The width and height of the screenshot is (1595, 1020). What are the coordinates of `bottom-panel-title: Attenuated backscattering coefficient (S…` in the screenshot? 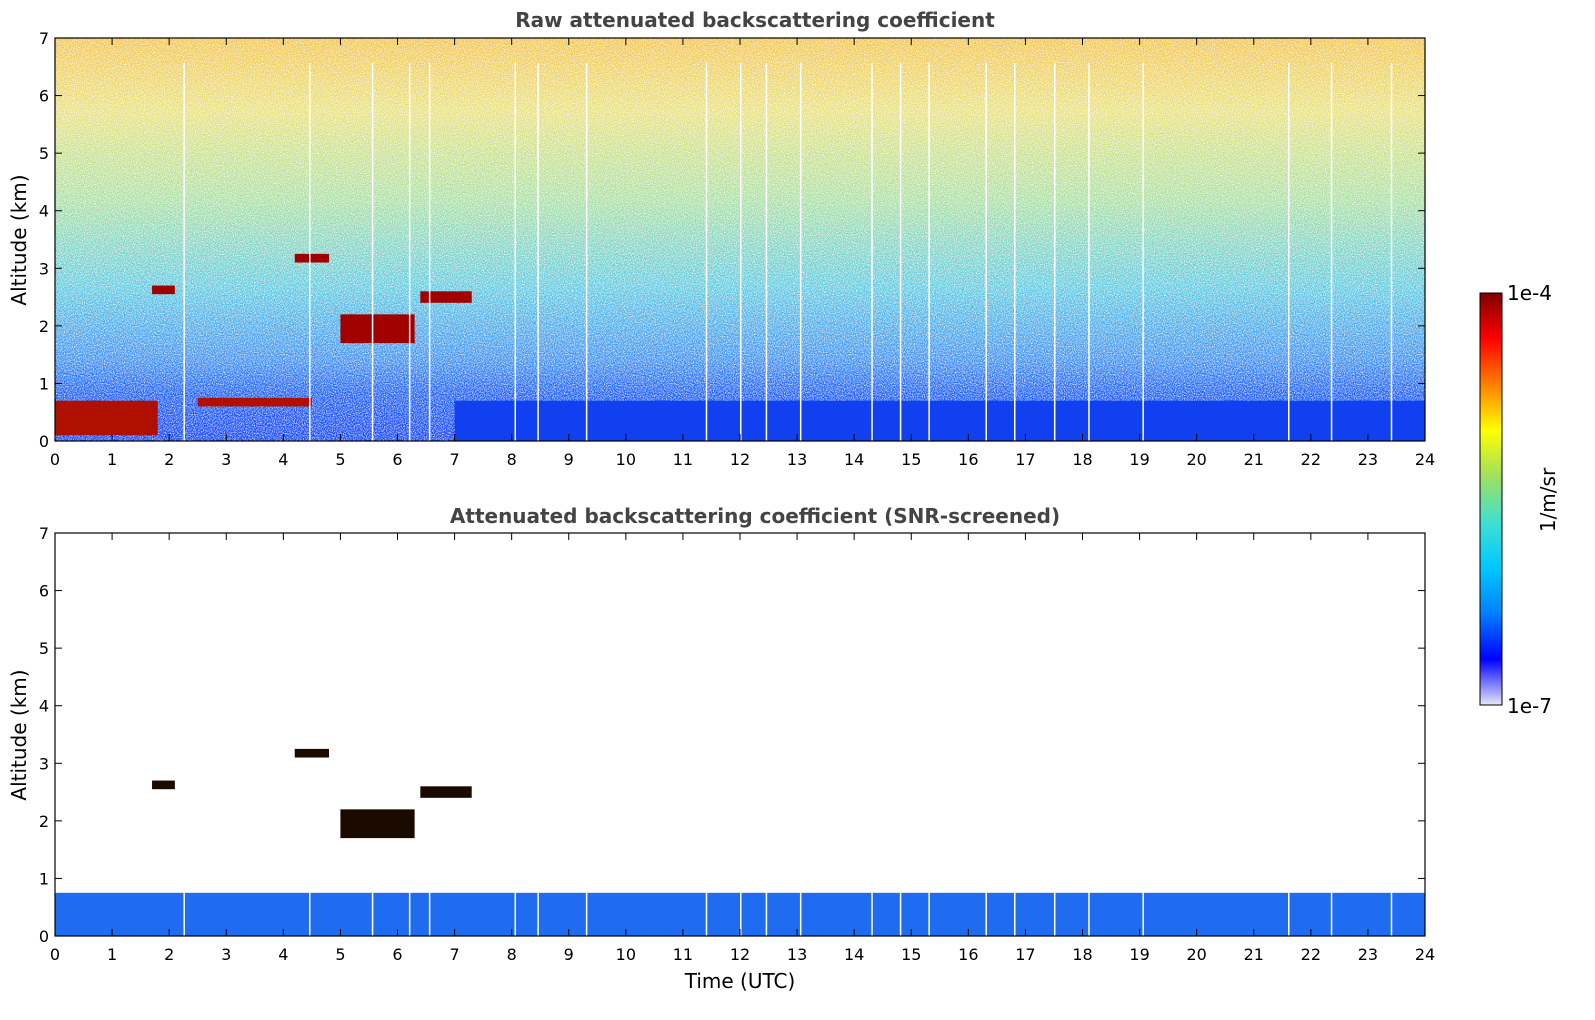 It's located at (755, 516).